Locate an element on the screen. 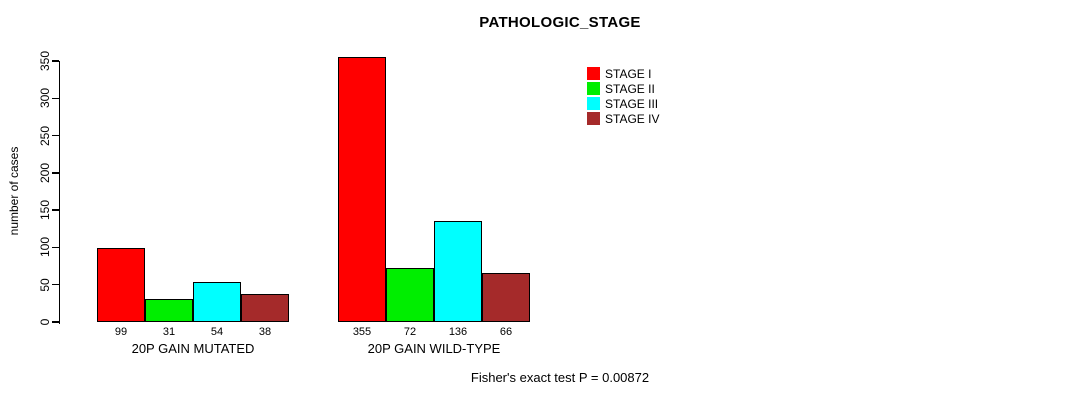 The height and width of the screenshot is (400, 1090). legend-item-stage-iv: STAGE IV is located at coordinates (623, 118).